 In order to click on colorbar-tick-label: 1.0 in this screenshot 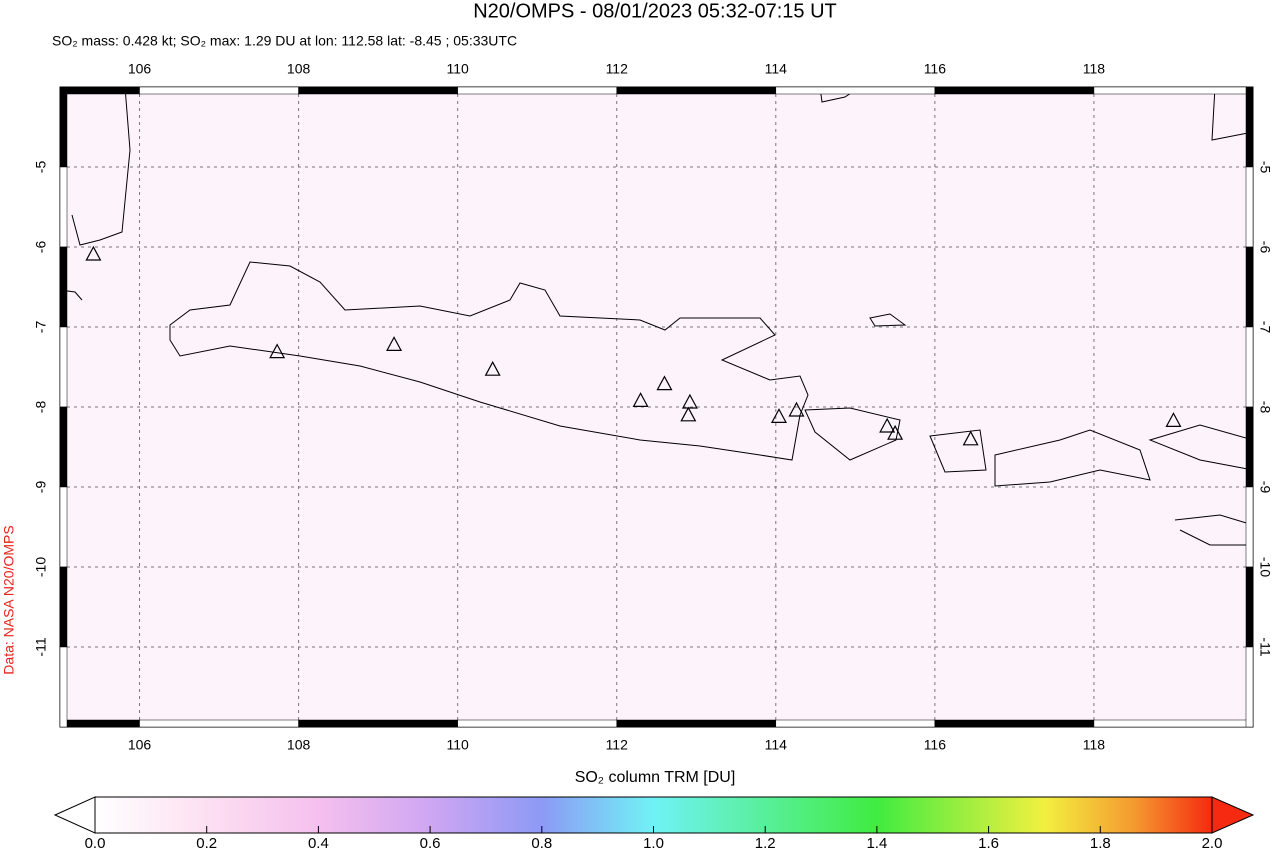, I will do `click(653, 843)`.